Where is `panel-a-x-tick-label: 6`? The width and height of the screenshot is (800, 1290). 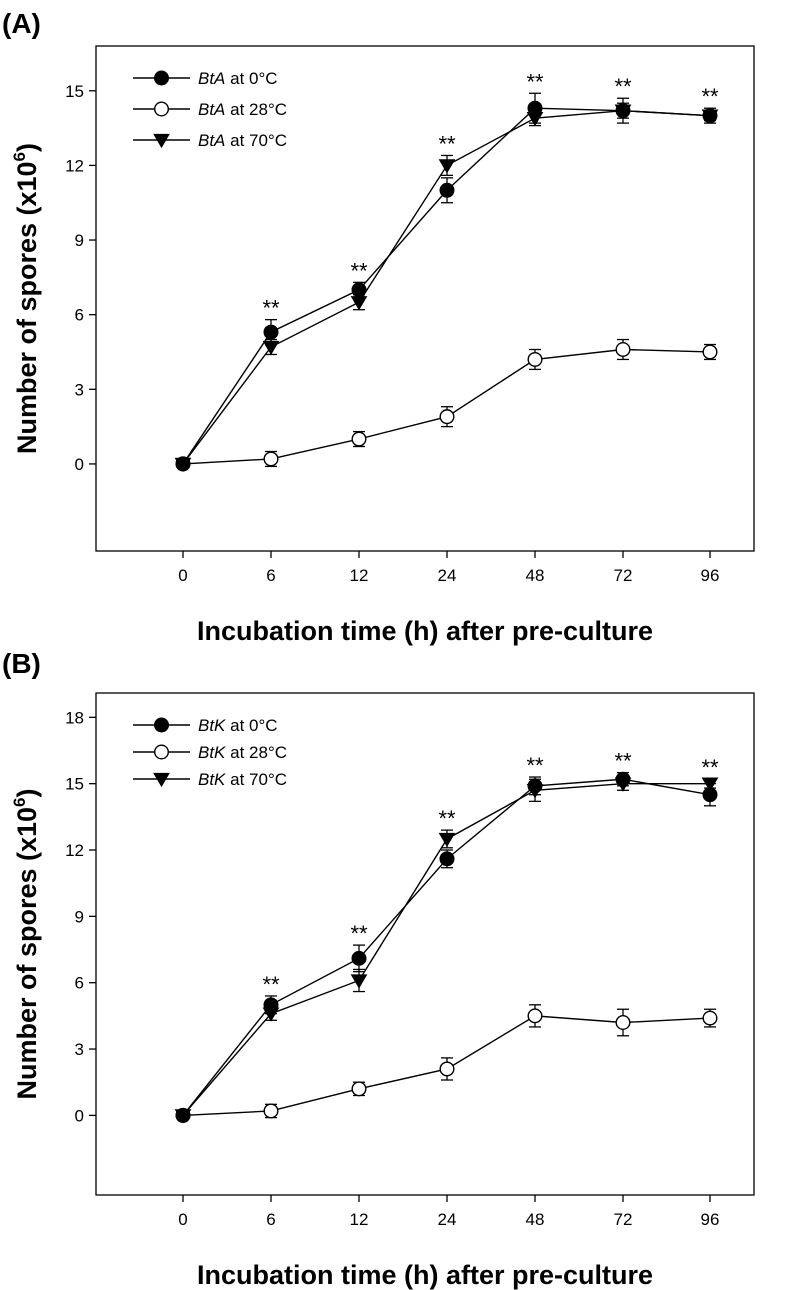
panel-a-x-tick-label: 6 is located at coordinates (270, 575).